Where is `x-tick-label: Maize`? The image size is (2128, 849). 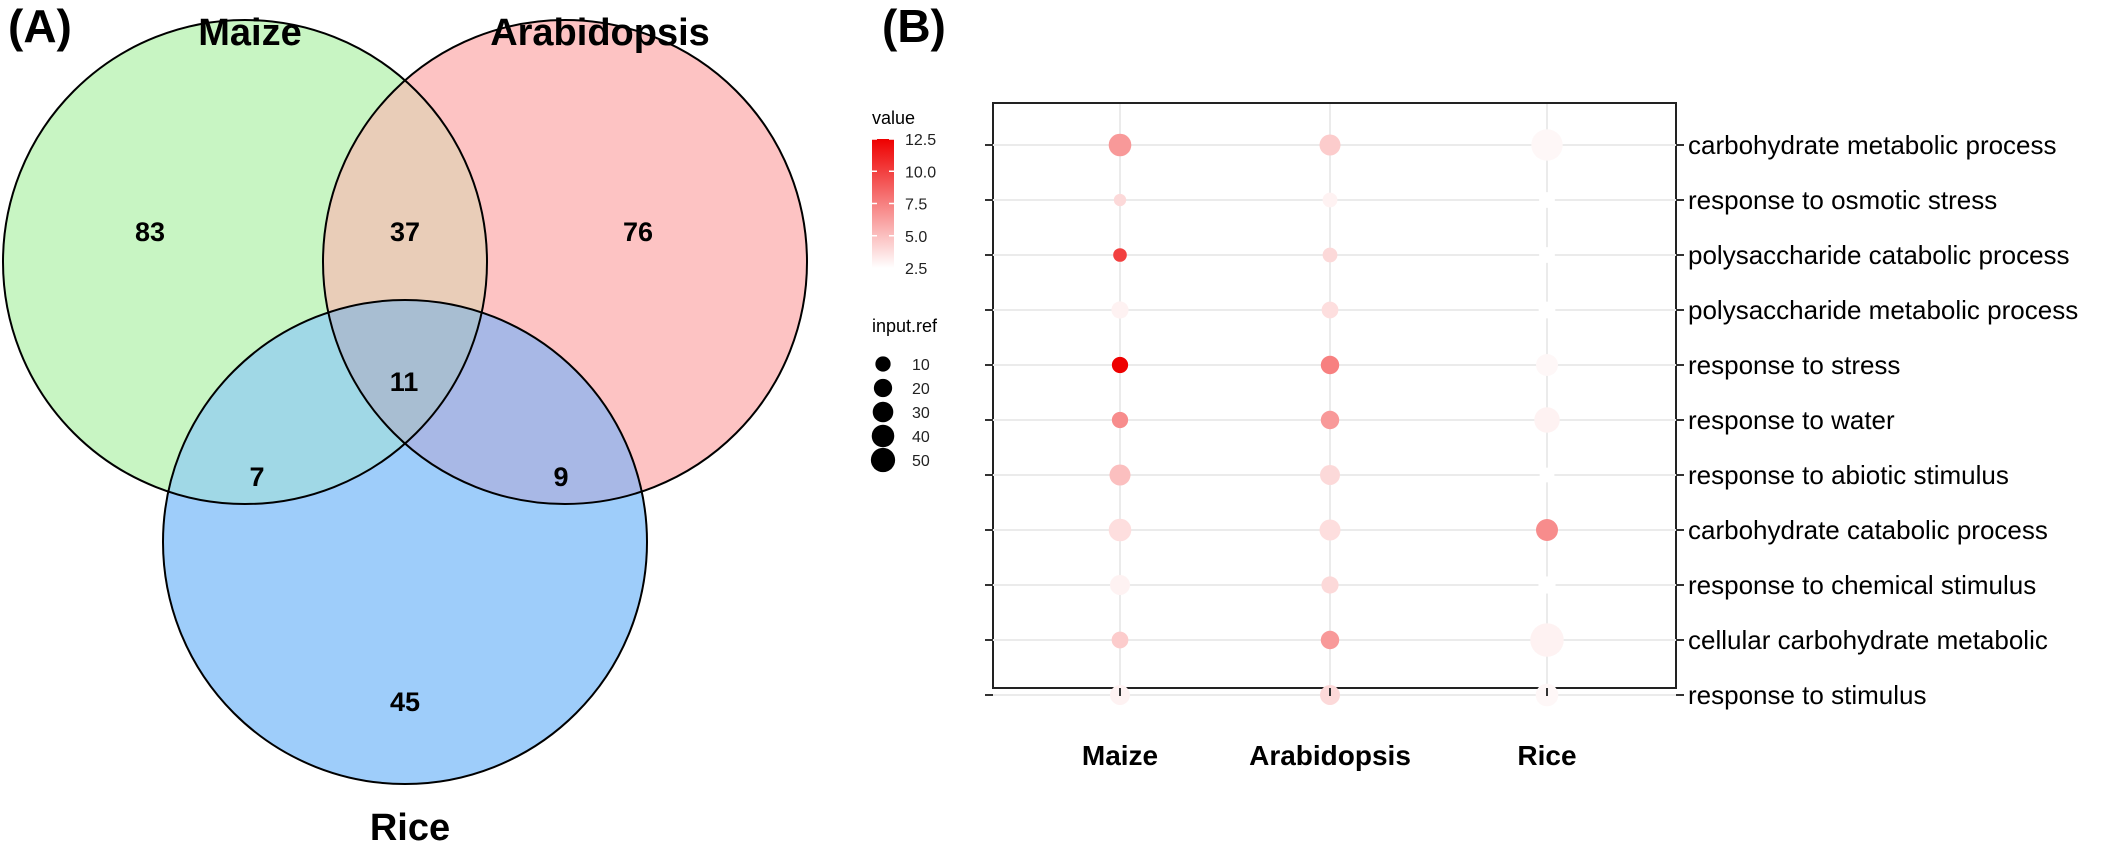
x-tick-label: Maize is located at coordinates (1120, 755).